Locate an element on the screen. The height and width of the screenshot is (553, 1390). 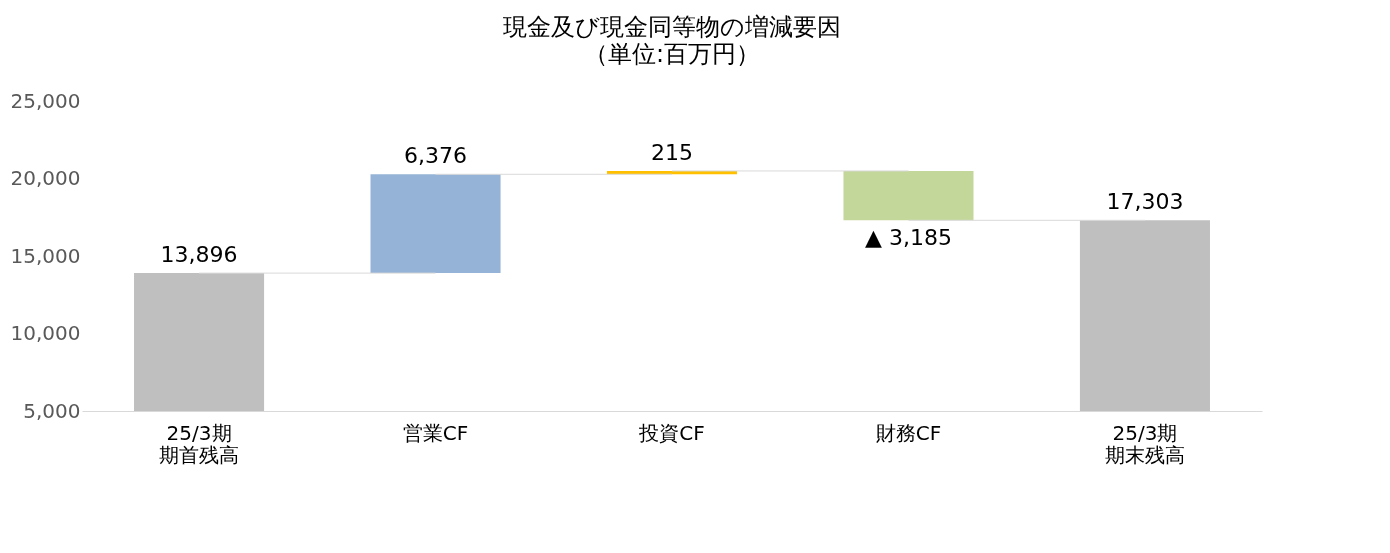
y-tick-label: 25,000 is located at coordinates (45, 100).